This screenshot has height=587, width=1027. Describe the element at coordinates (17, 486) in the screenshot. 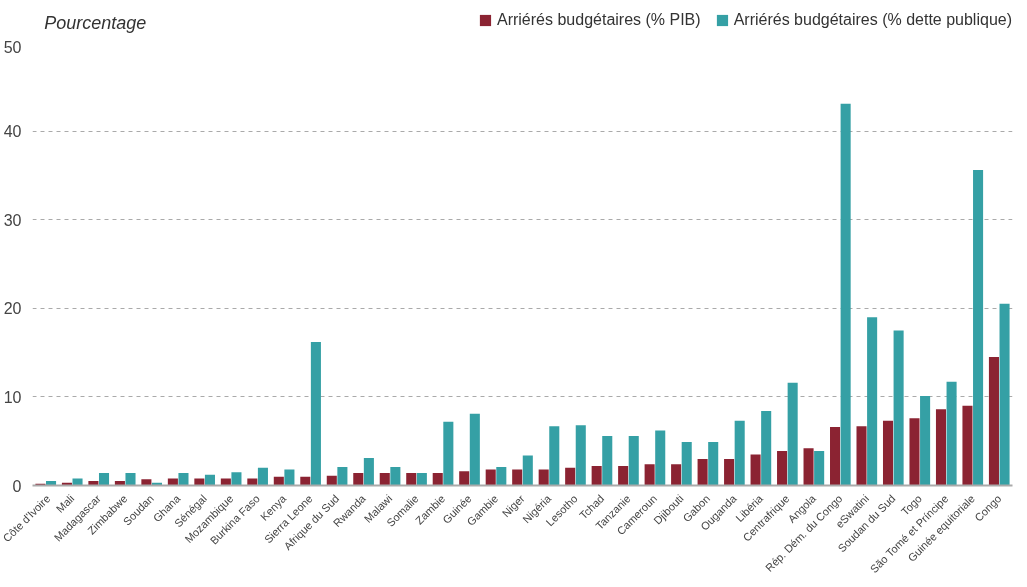

I see `y-tick-label: 0` at that location.